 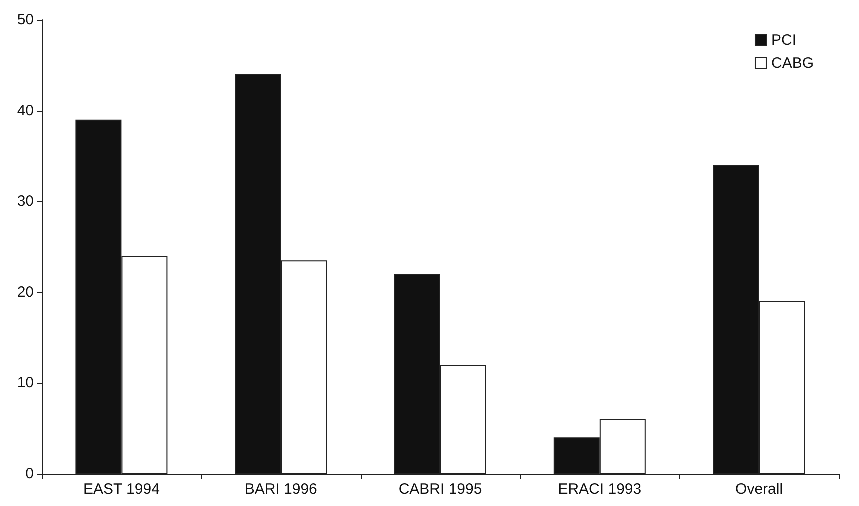 What do you see at coordinates (760, 489) in the screenshot?
I see `x-tick-label: Overall` at bounding box center [760, 489].